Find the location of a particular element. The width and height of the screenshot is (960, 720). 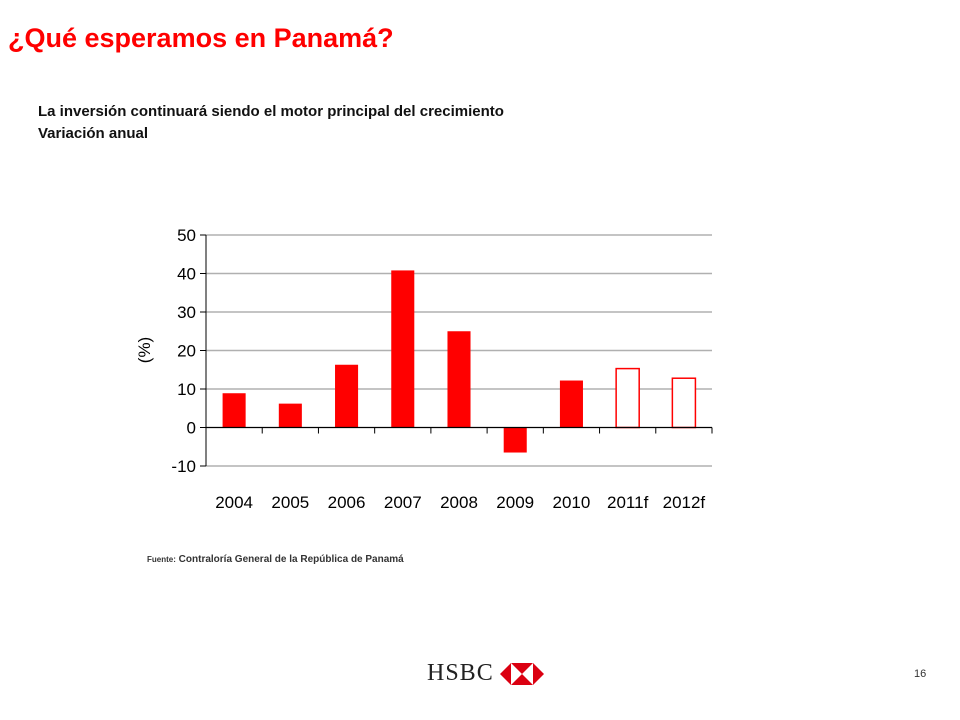

x-tick-label: 2007 is located at coordinates (403, 502).